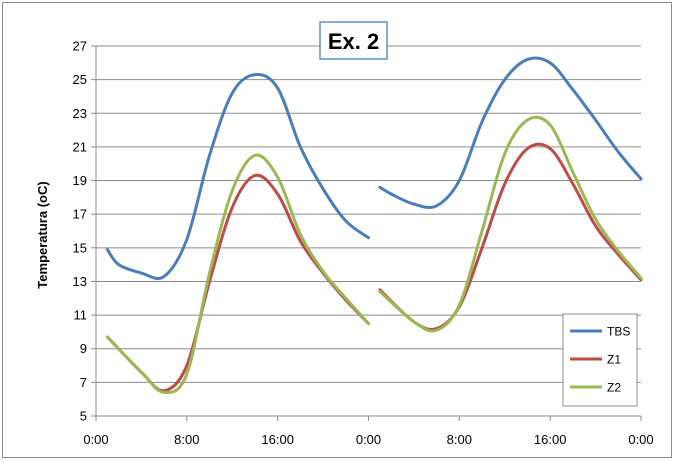 The height and width of the screenshot is (462, 676). I want to click on y-tick-label: 23, so click(80, 113).